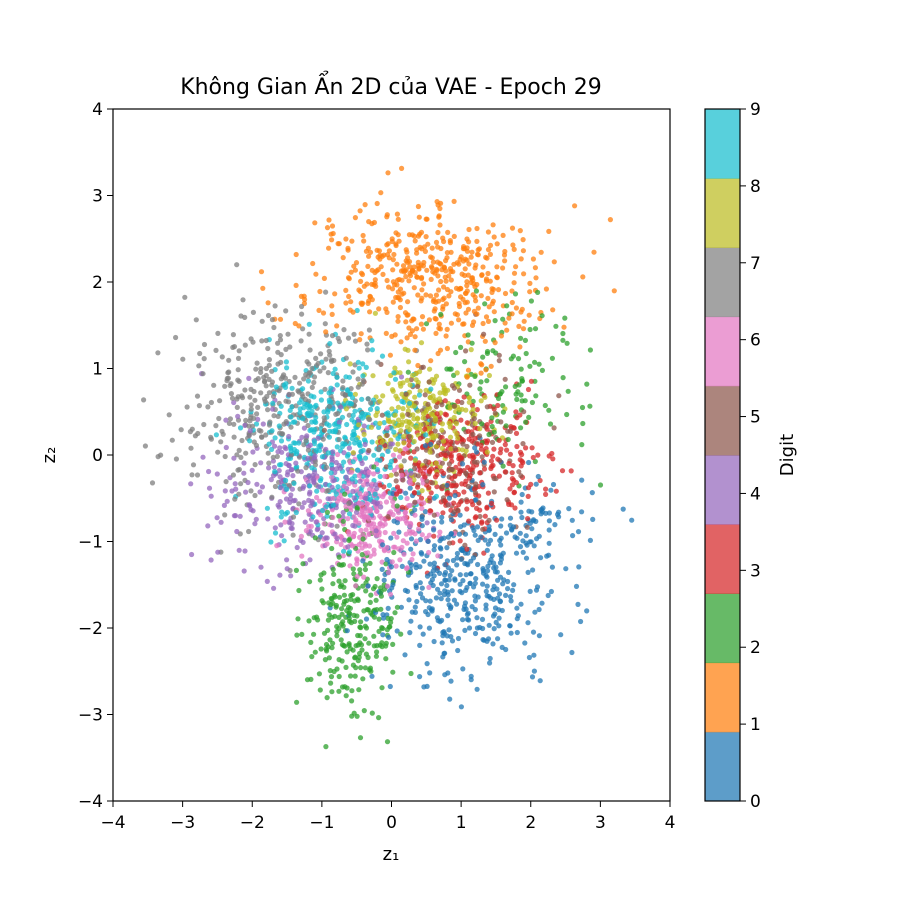 The width and height of the screenshot is (900, 904). Describe the element at coordinates (461, 823) in the screenshot. I see `x-tick-label: 1` at that location.